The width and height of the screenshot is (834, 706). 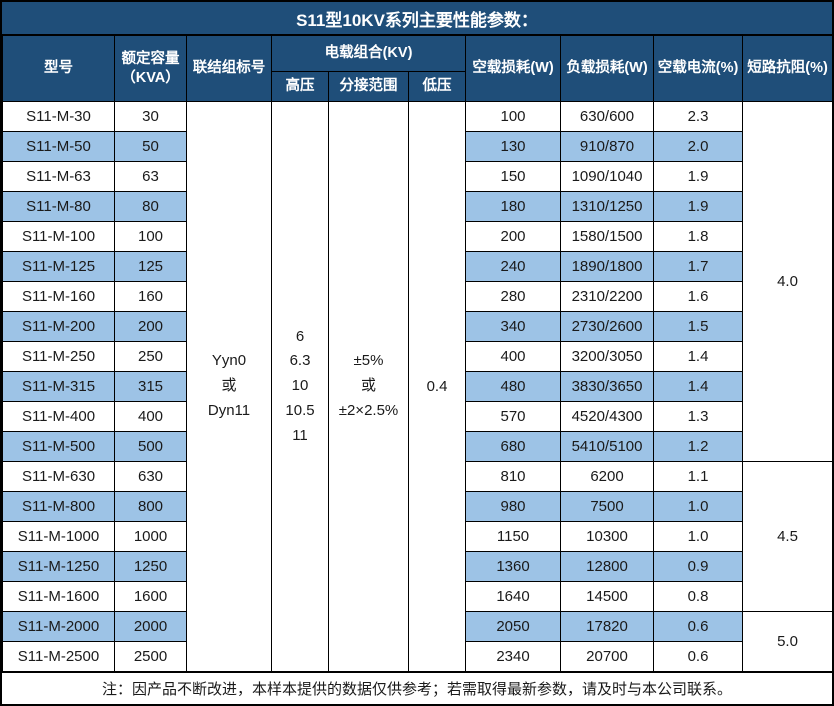 I want to click on model-cell: S11-M-50, so click(x=58, y=146).